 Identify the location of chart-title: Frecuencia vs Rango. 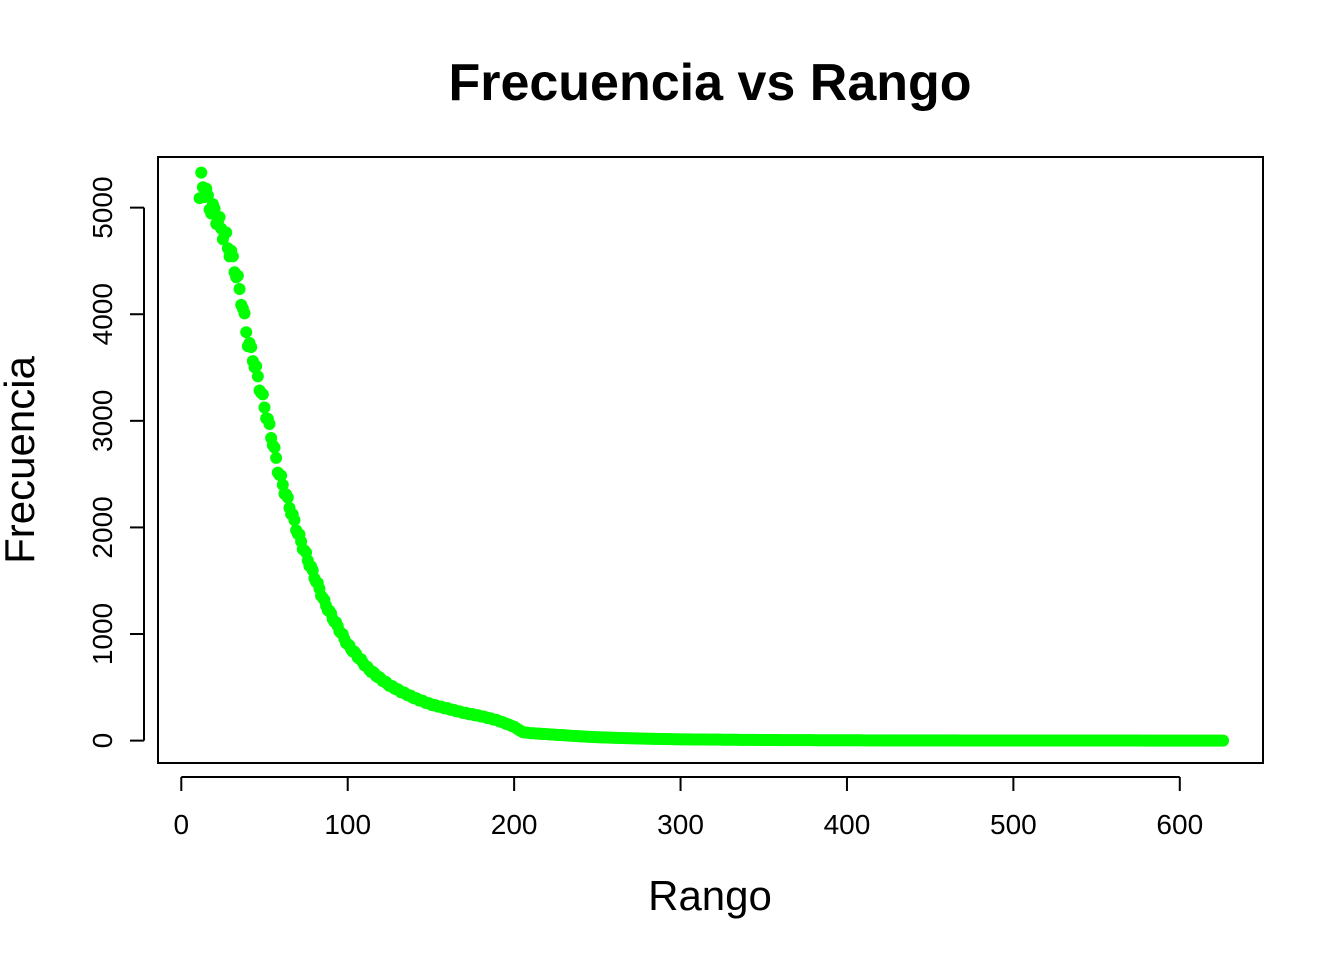
(709, 83).